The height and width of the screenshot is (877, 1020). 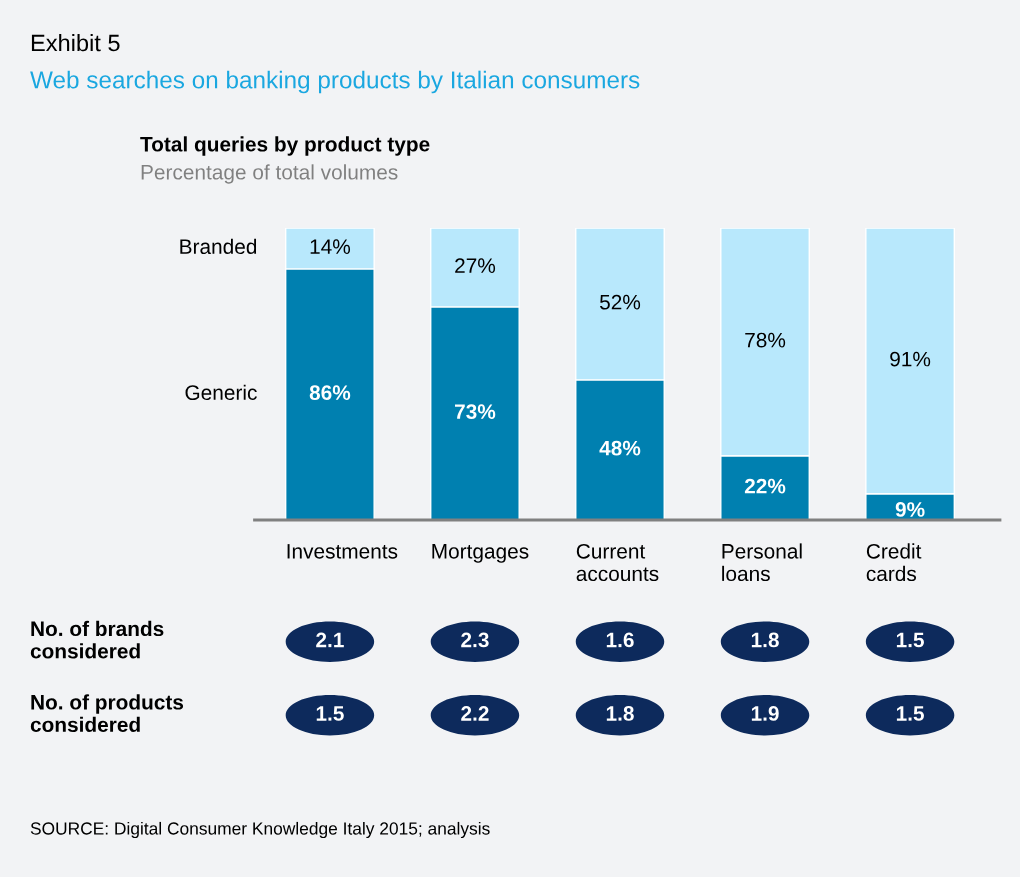 I want to click on text: 2.1, so click(x=330, y=640).